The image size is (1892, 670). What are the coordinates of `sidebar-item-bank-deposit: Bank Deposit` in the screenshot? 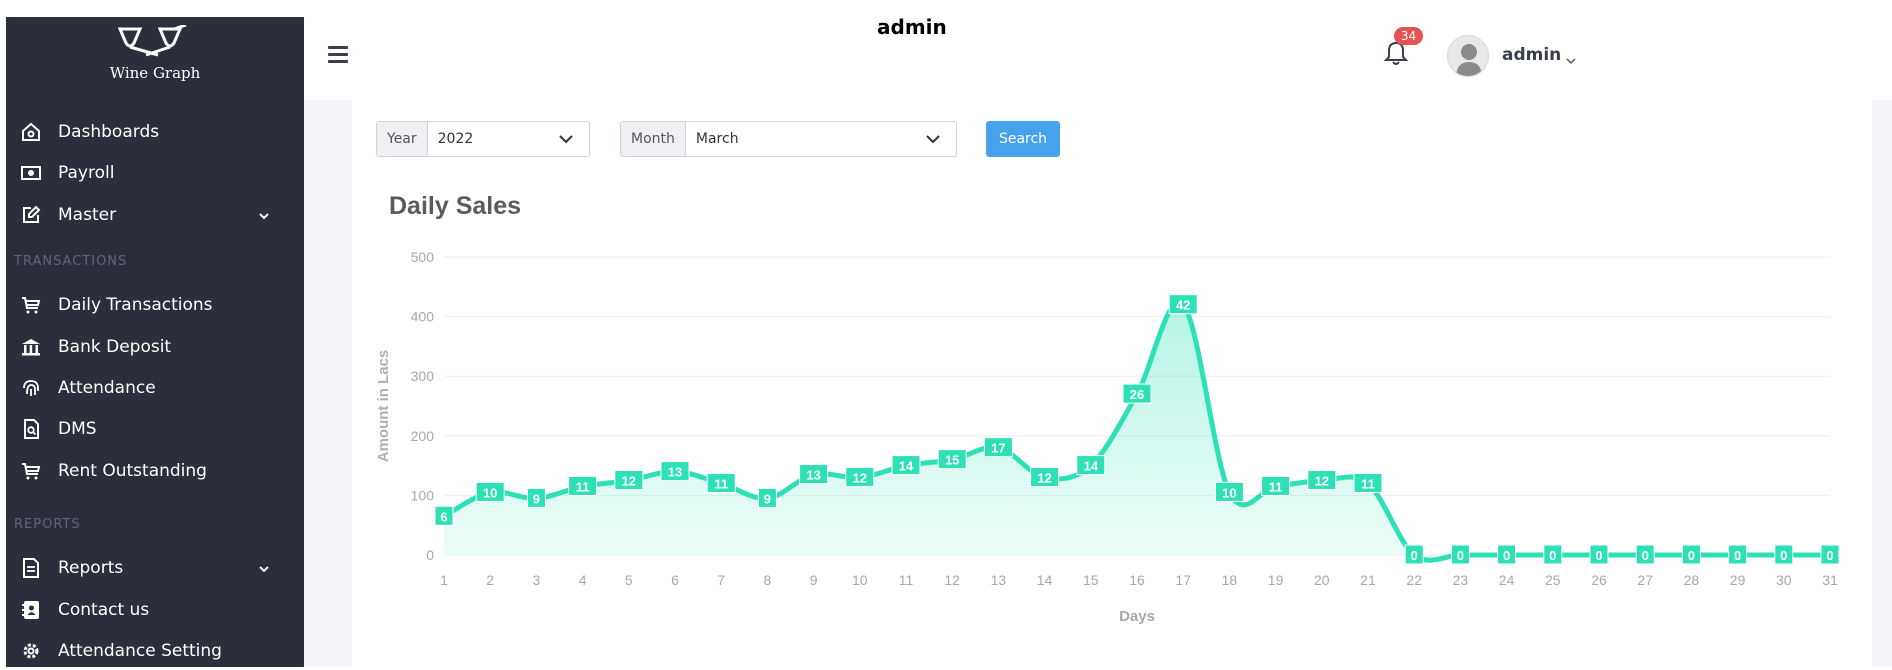 It's located at (155, 347).